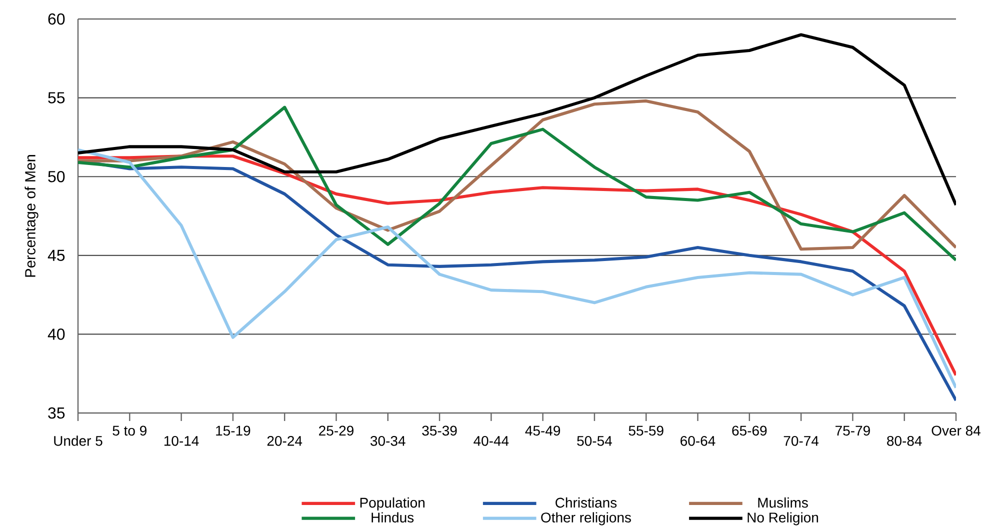 The height and width of the screenshot is (526, 992). I want to click on x-tick-label: 5 to 9, so click(129, 431).